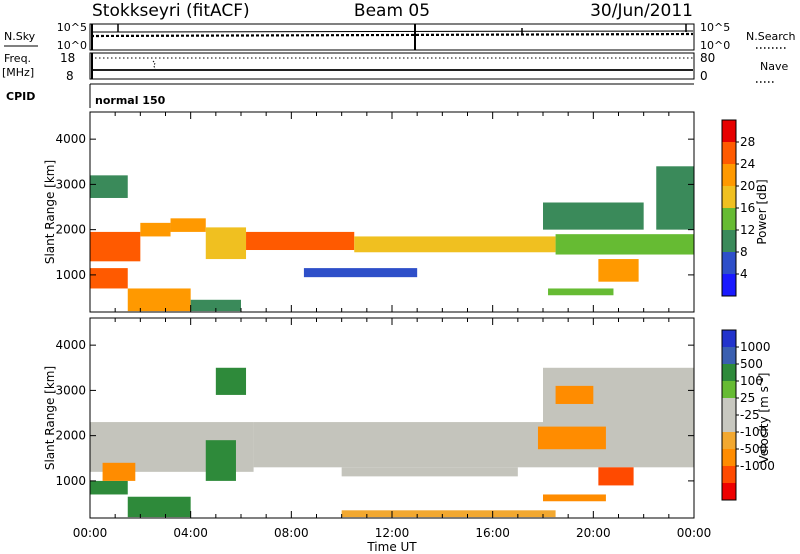 This screenshot has width=800, height=554. I want to click on y-tick-label: 3000, so click(70, 390).